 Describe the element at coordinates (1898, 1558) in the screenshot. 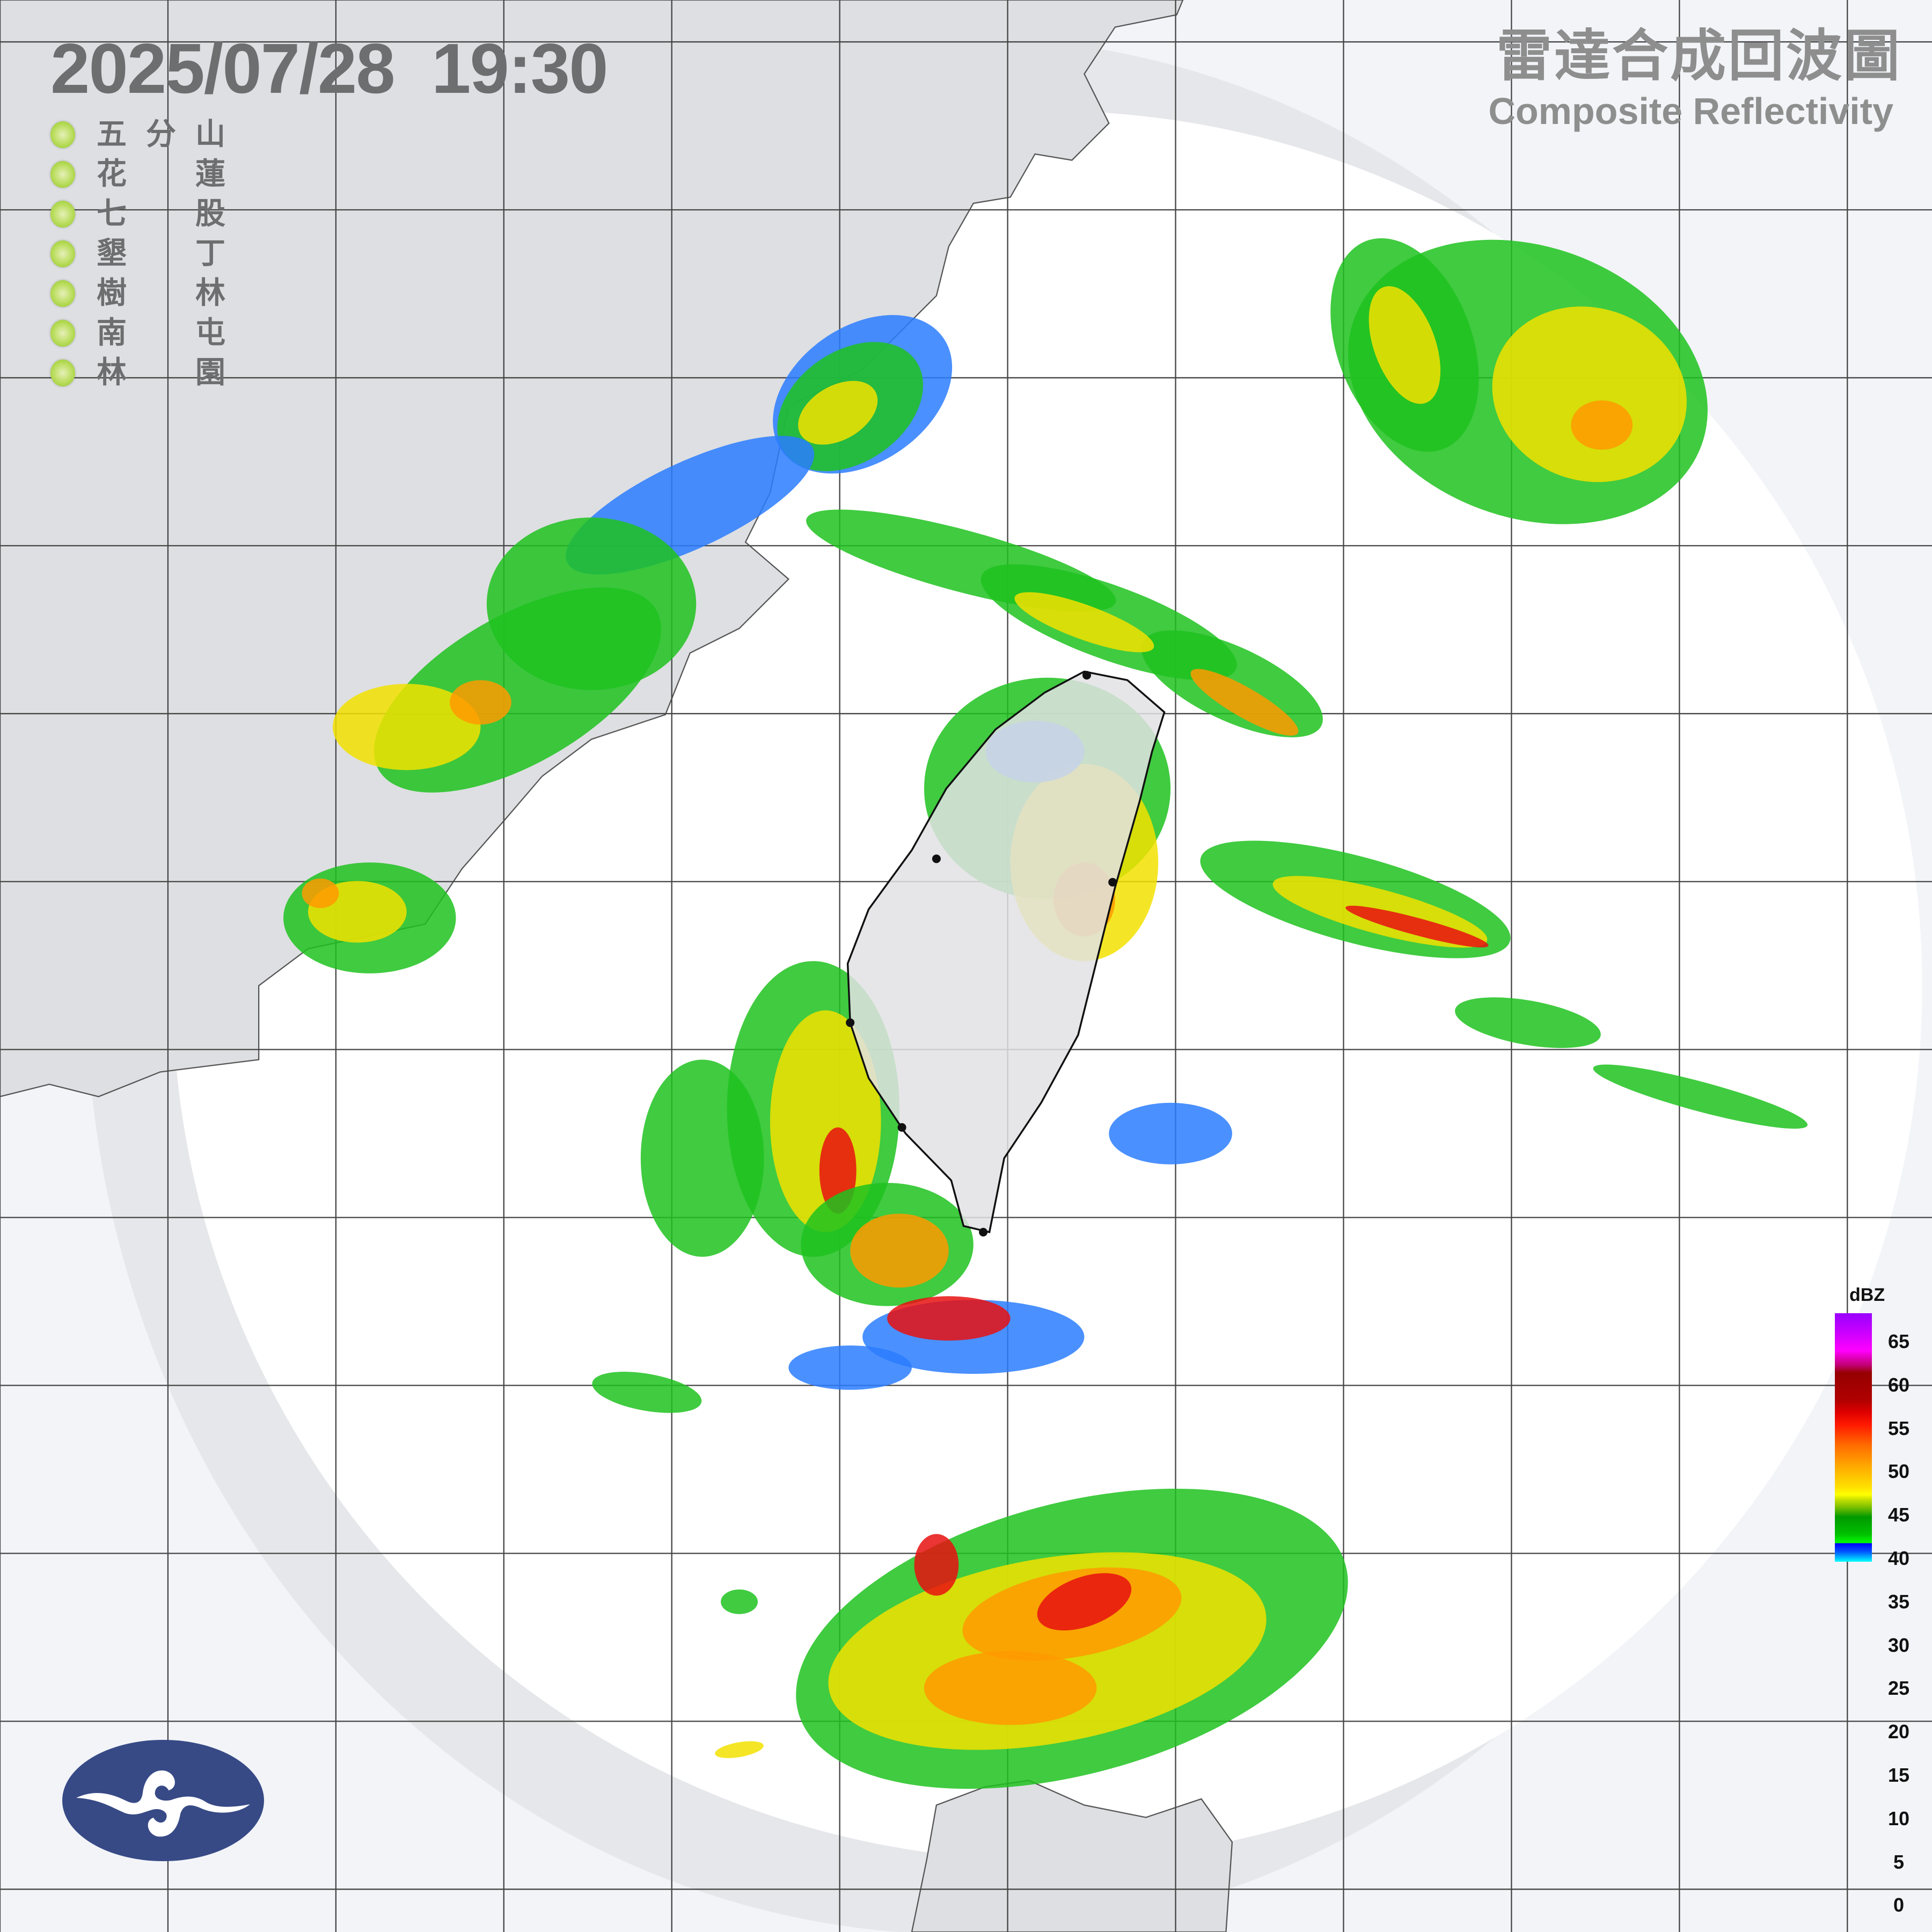

I see `colorbar-tick-label: 40` at that location.